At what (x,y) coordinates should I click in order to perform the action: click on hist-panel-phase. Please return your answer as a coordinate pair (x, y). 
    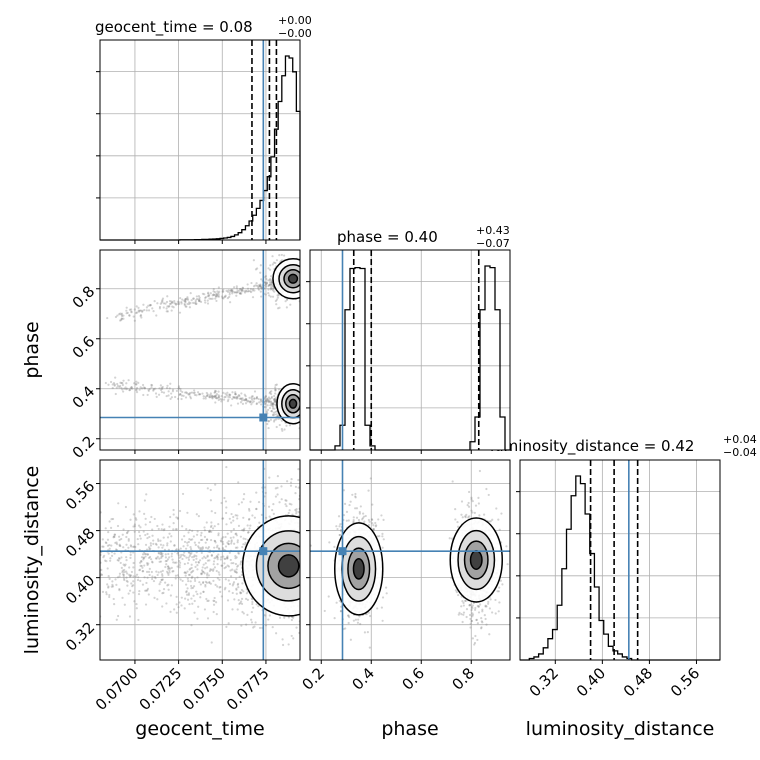
    Looking at the image, I should click on (408, 351).